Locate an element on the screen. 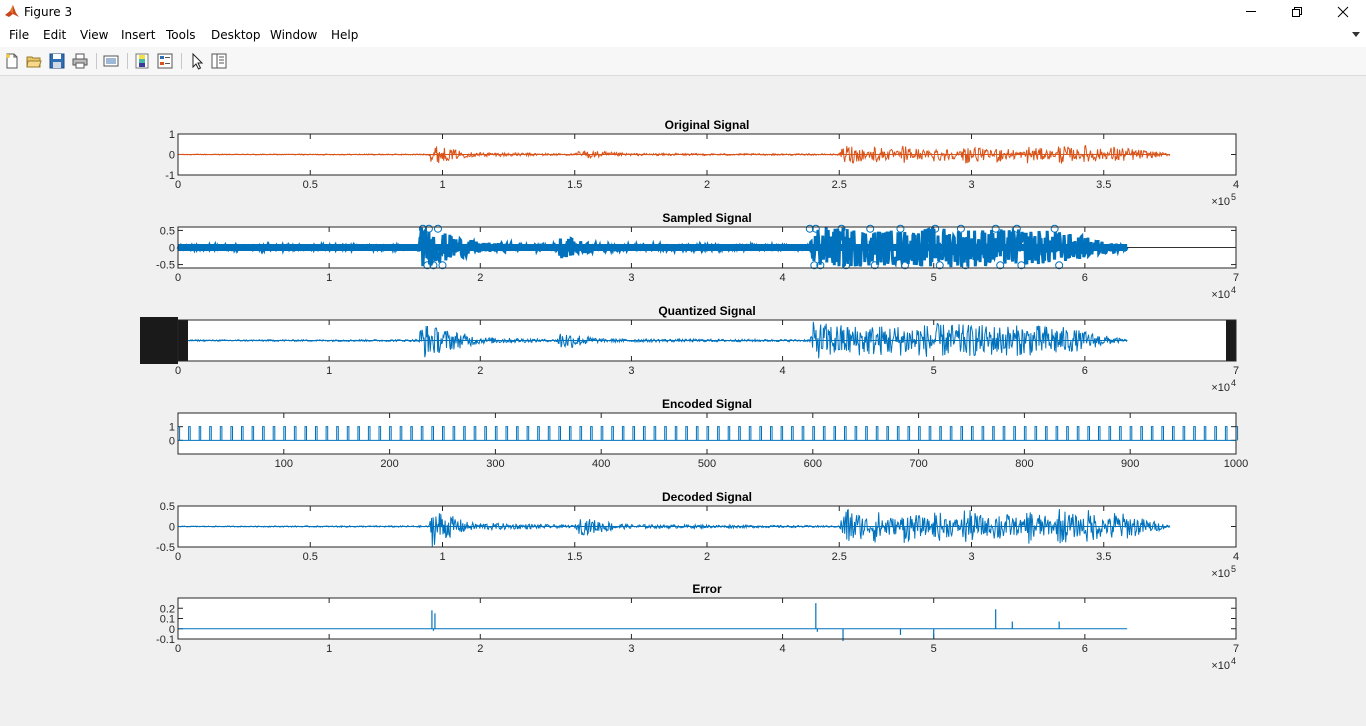  minimize-button is located at coordinates (1251, 12).